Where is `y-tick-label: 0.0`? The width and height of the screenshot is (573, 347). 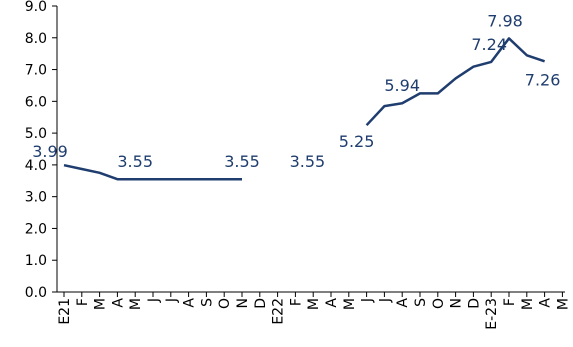 y-tick-label: 0.0 is located at coordinates (36, 293).